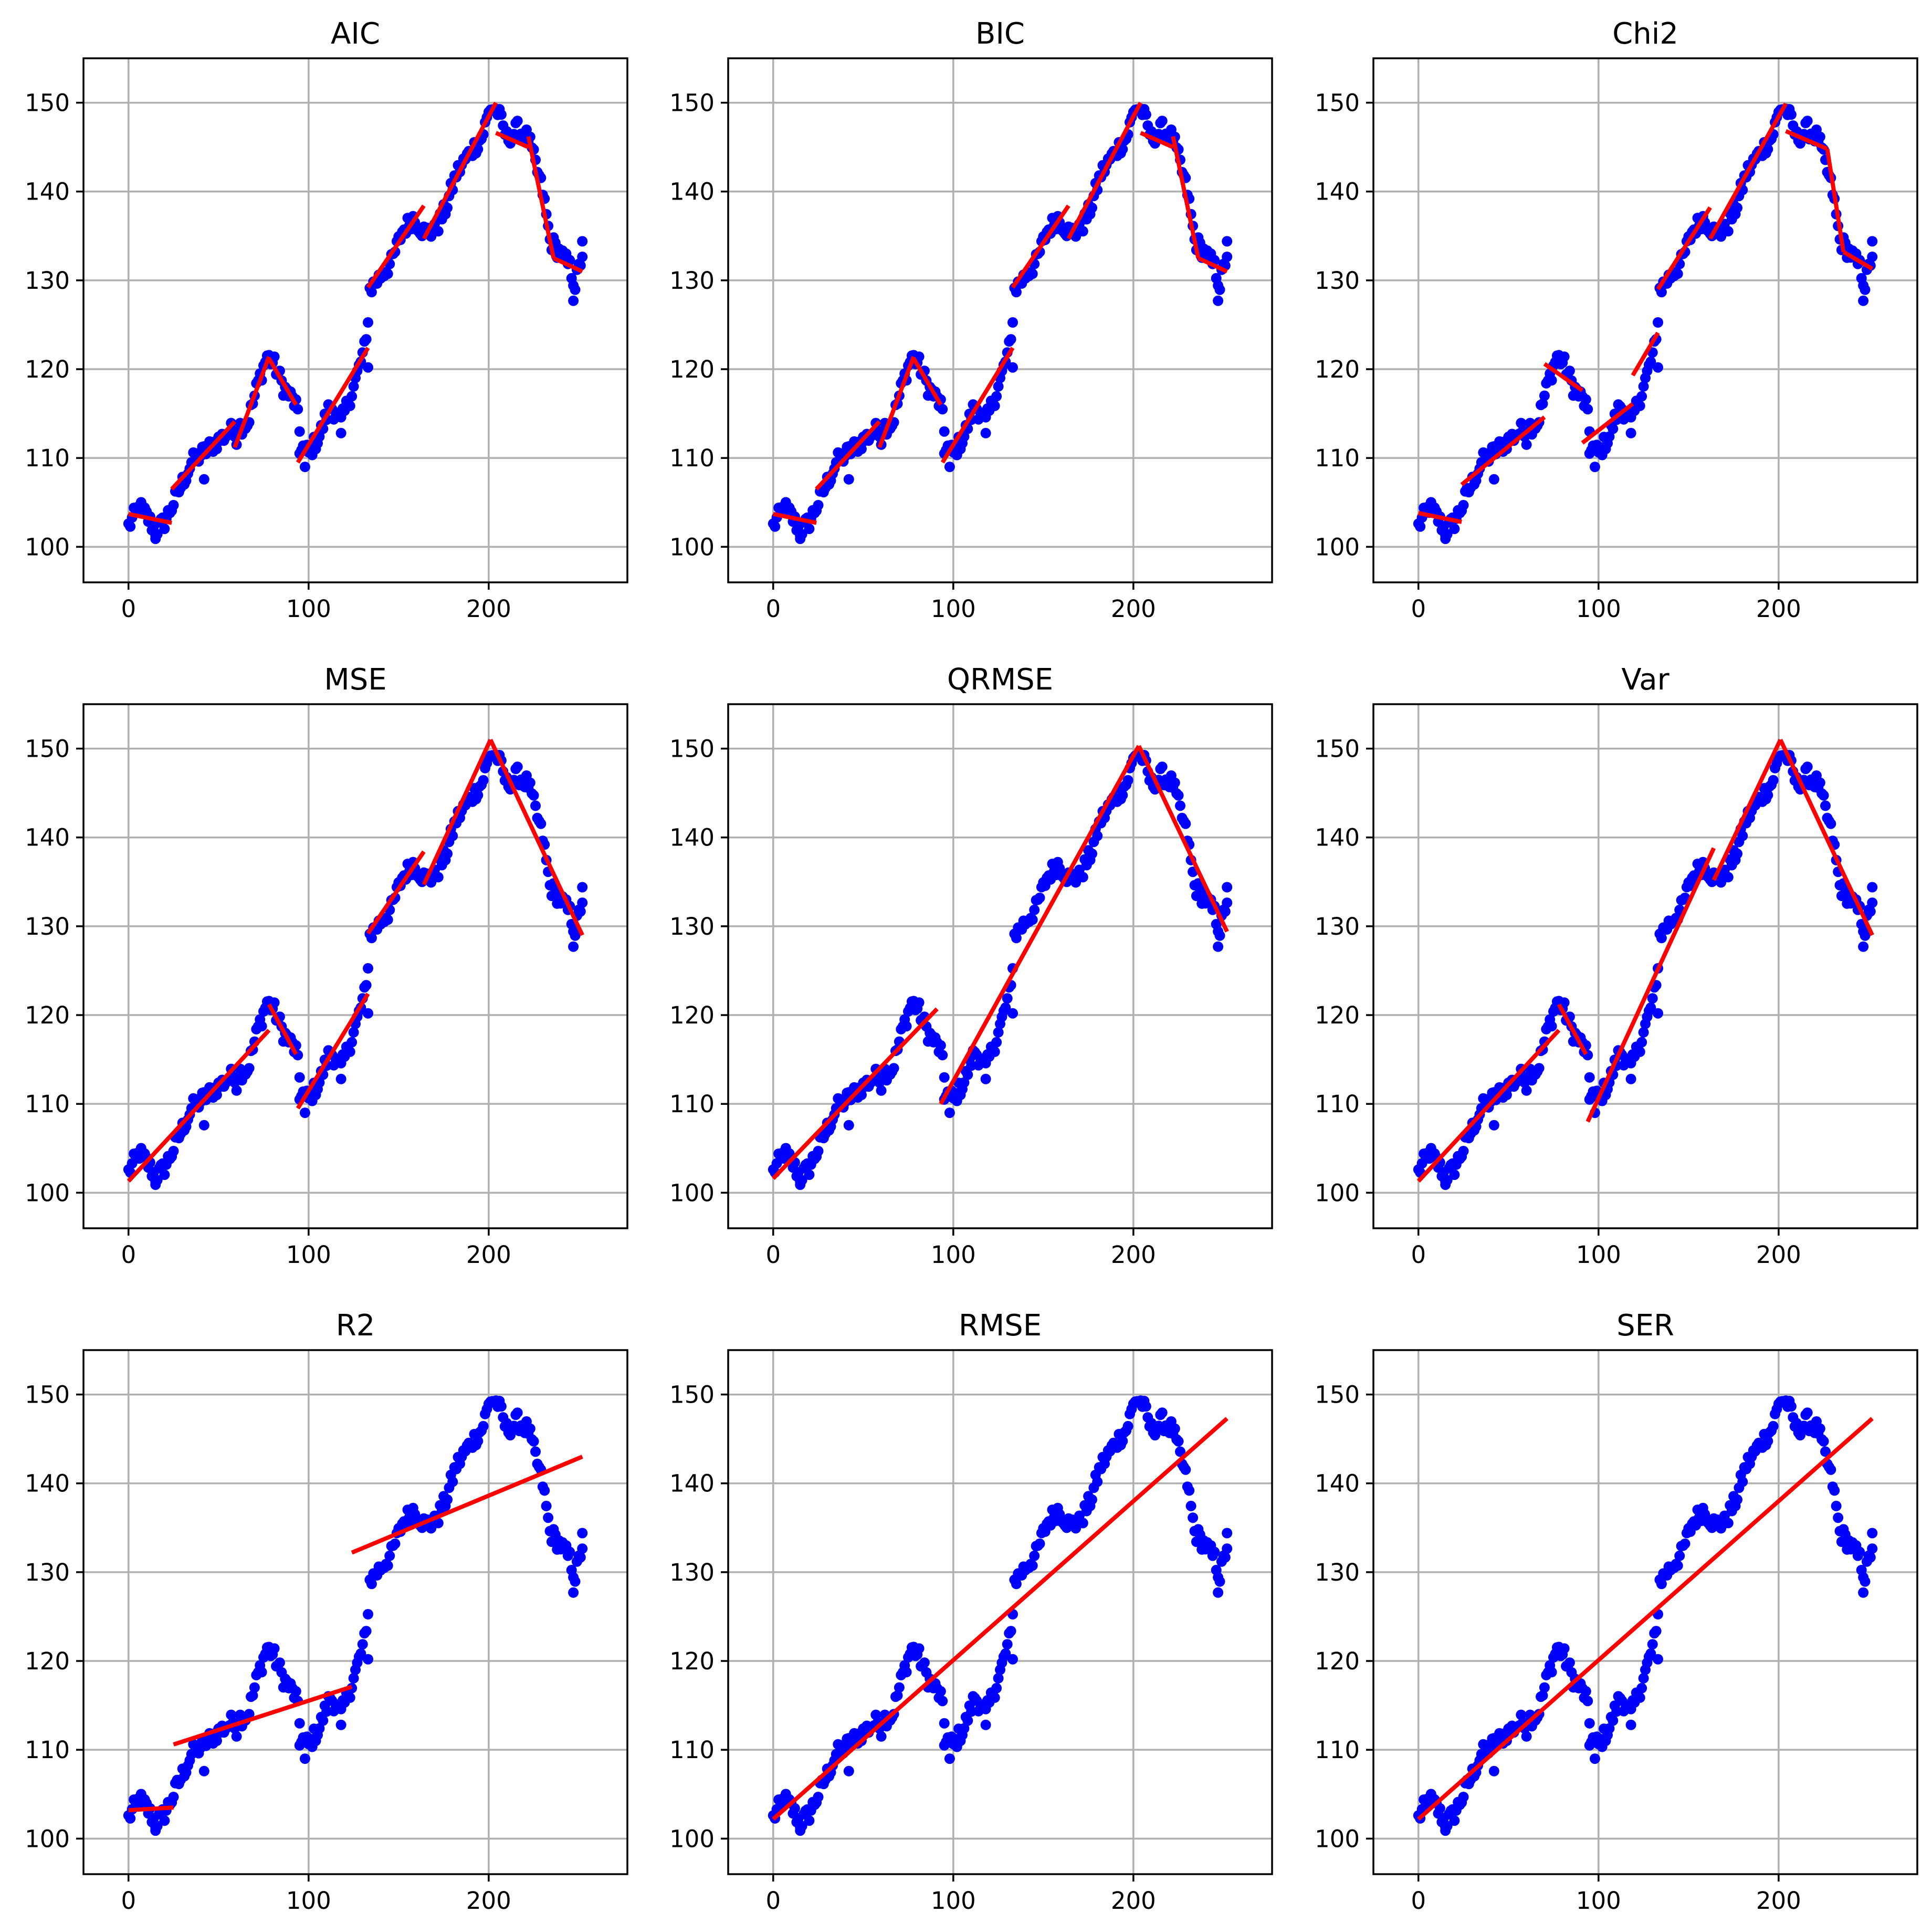  What do you see at coordinates (1337, 547) in the screenshot?
I see `y-tick-label: 100` at bounding box center [1337, 547].